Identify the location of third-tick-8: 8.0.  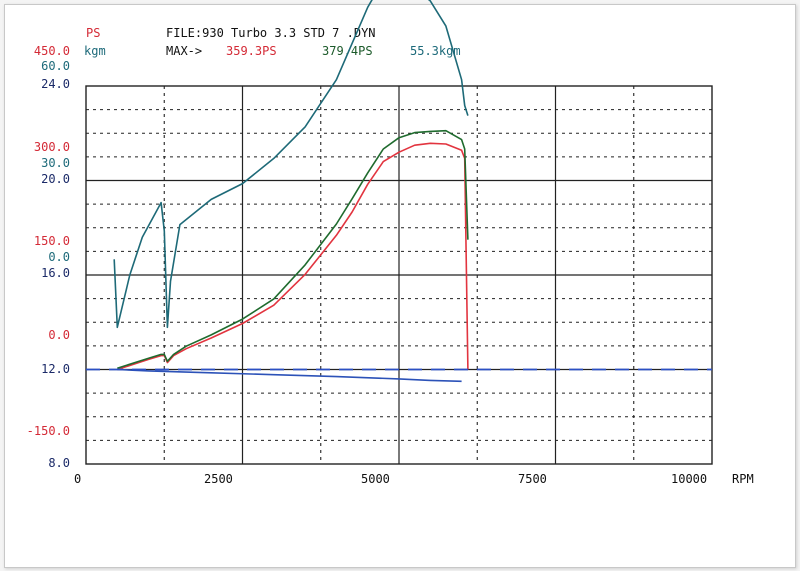
(59, 463).